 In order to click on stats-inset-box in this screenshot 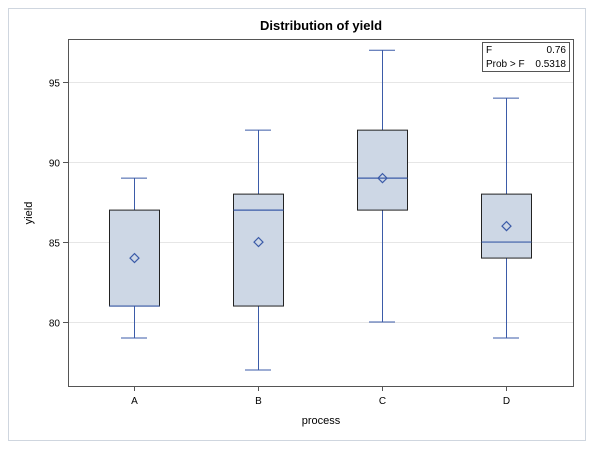, I will do `click(526, 57)`.